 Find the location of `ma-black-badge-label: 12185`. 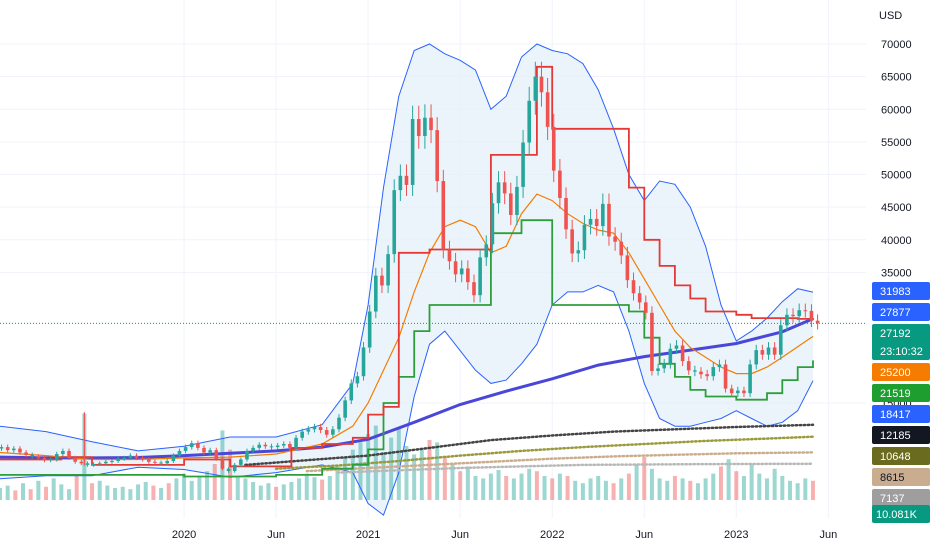

ma-black-badge-label: 12185 is located at coordinates (895, 436).